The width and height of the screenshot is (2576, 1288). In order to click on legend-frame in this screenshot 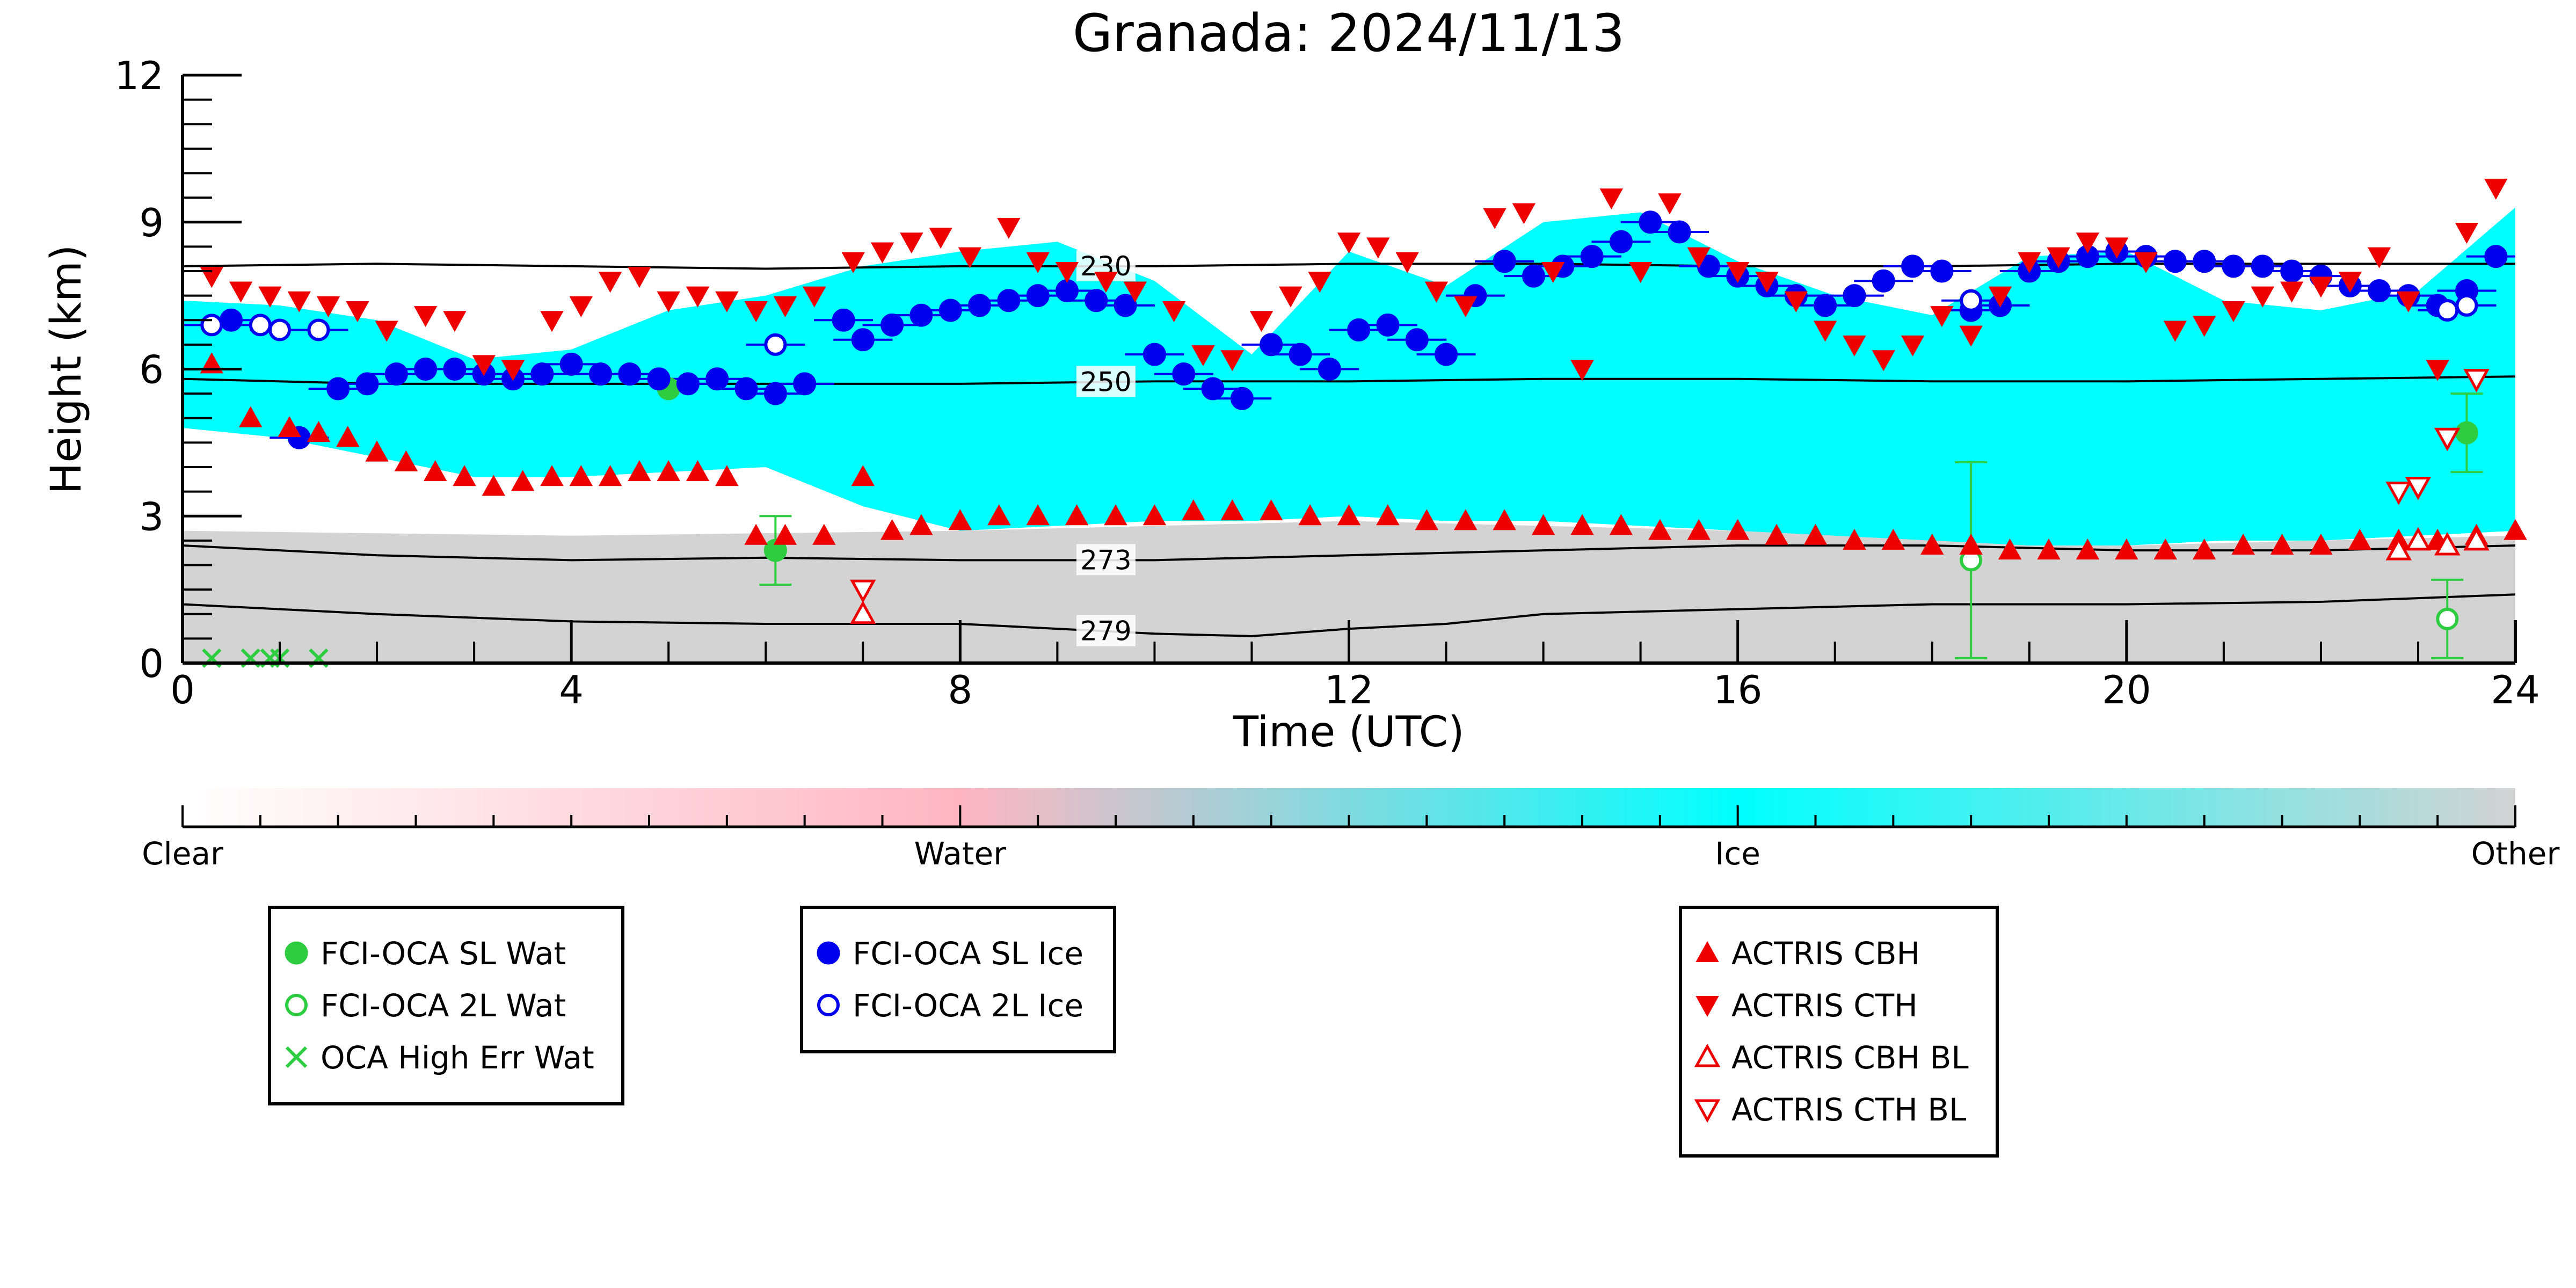, I will do `click(1839, 1032)`.